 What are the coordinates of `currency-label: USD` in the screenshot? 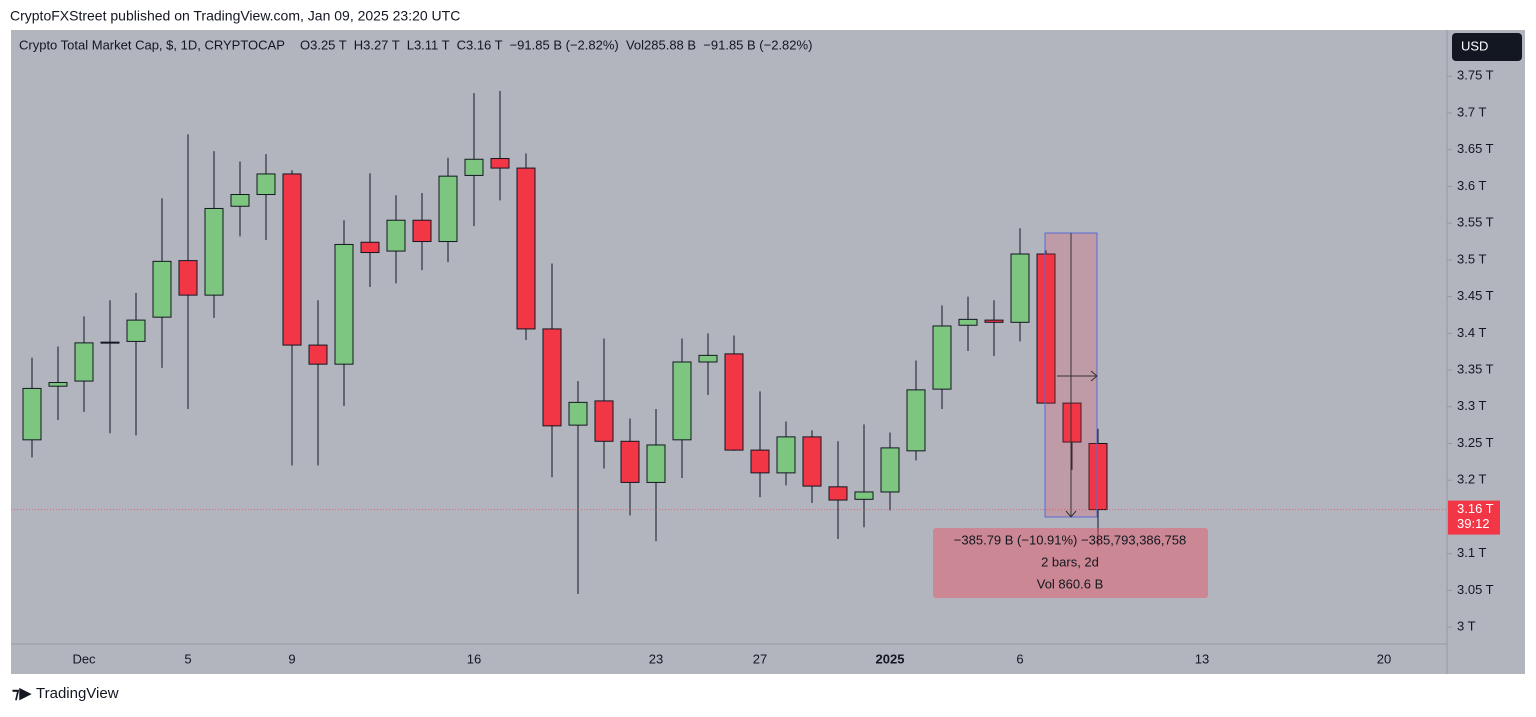 It's located at (1474, 45).